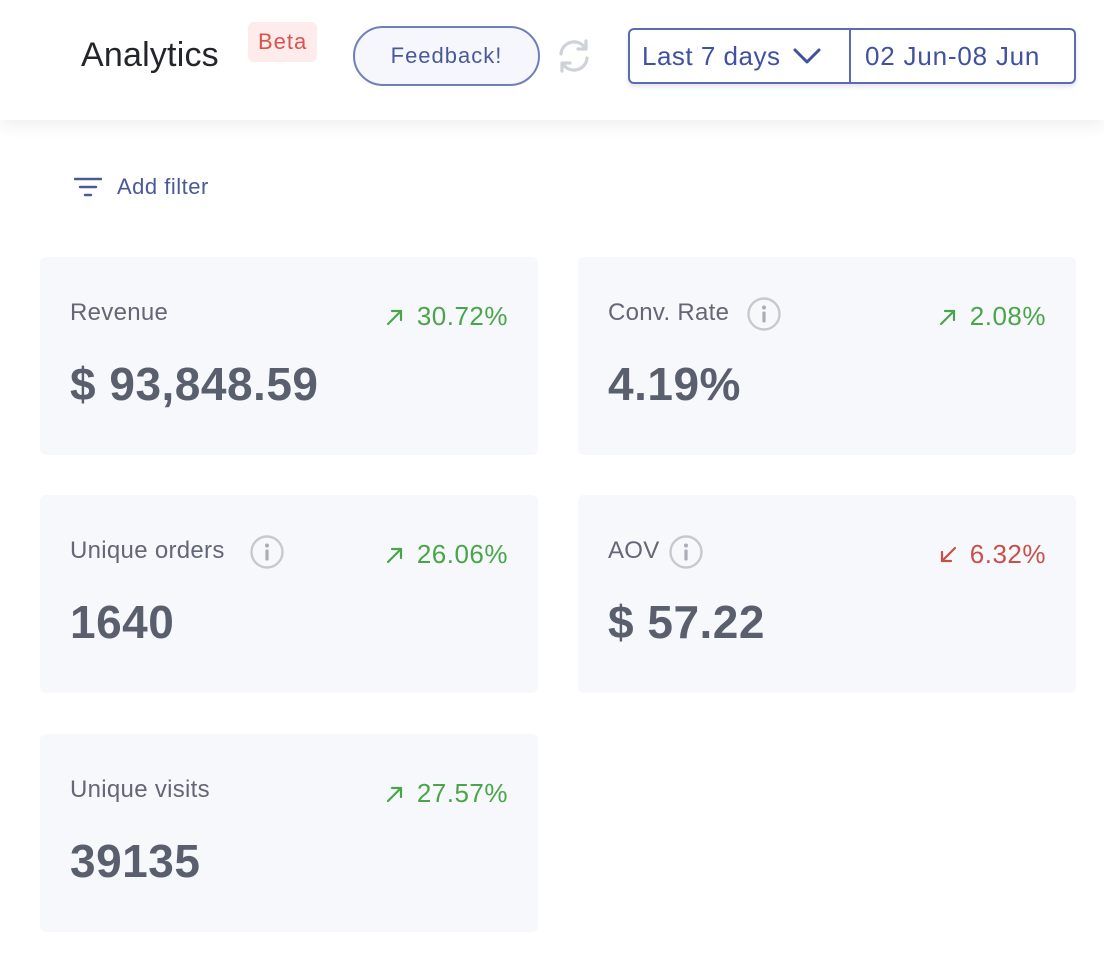 The height and width of the screenshot is (966, 1104). I want to click on filter-icon, so click(88, 187).